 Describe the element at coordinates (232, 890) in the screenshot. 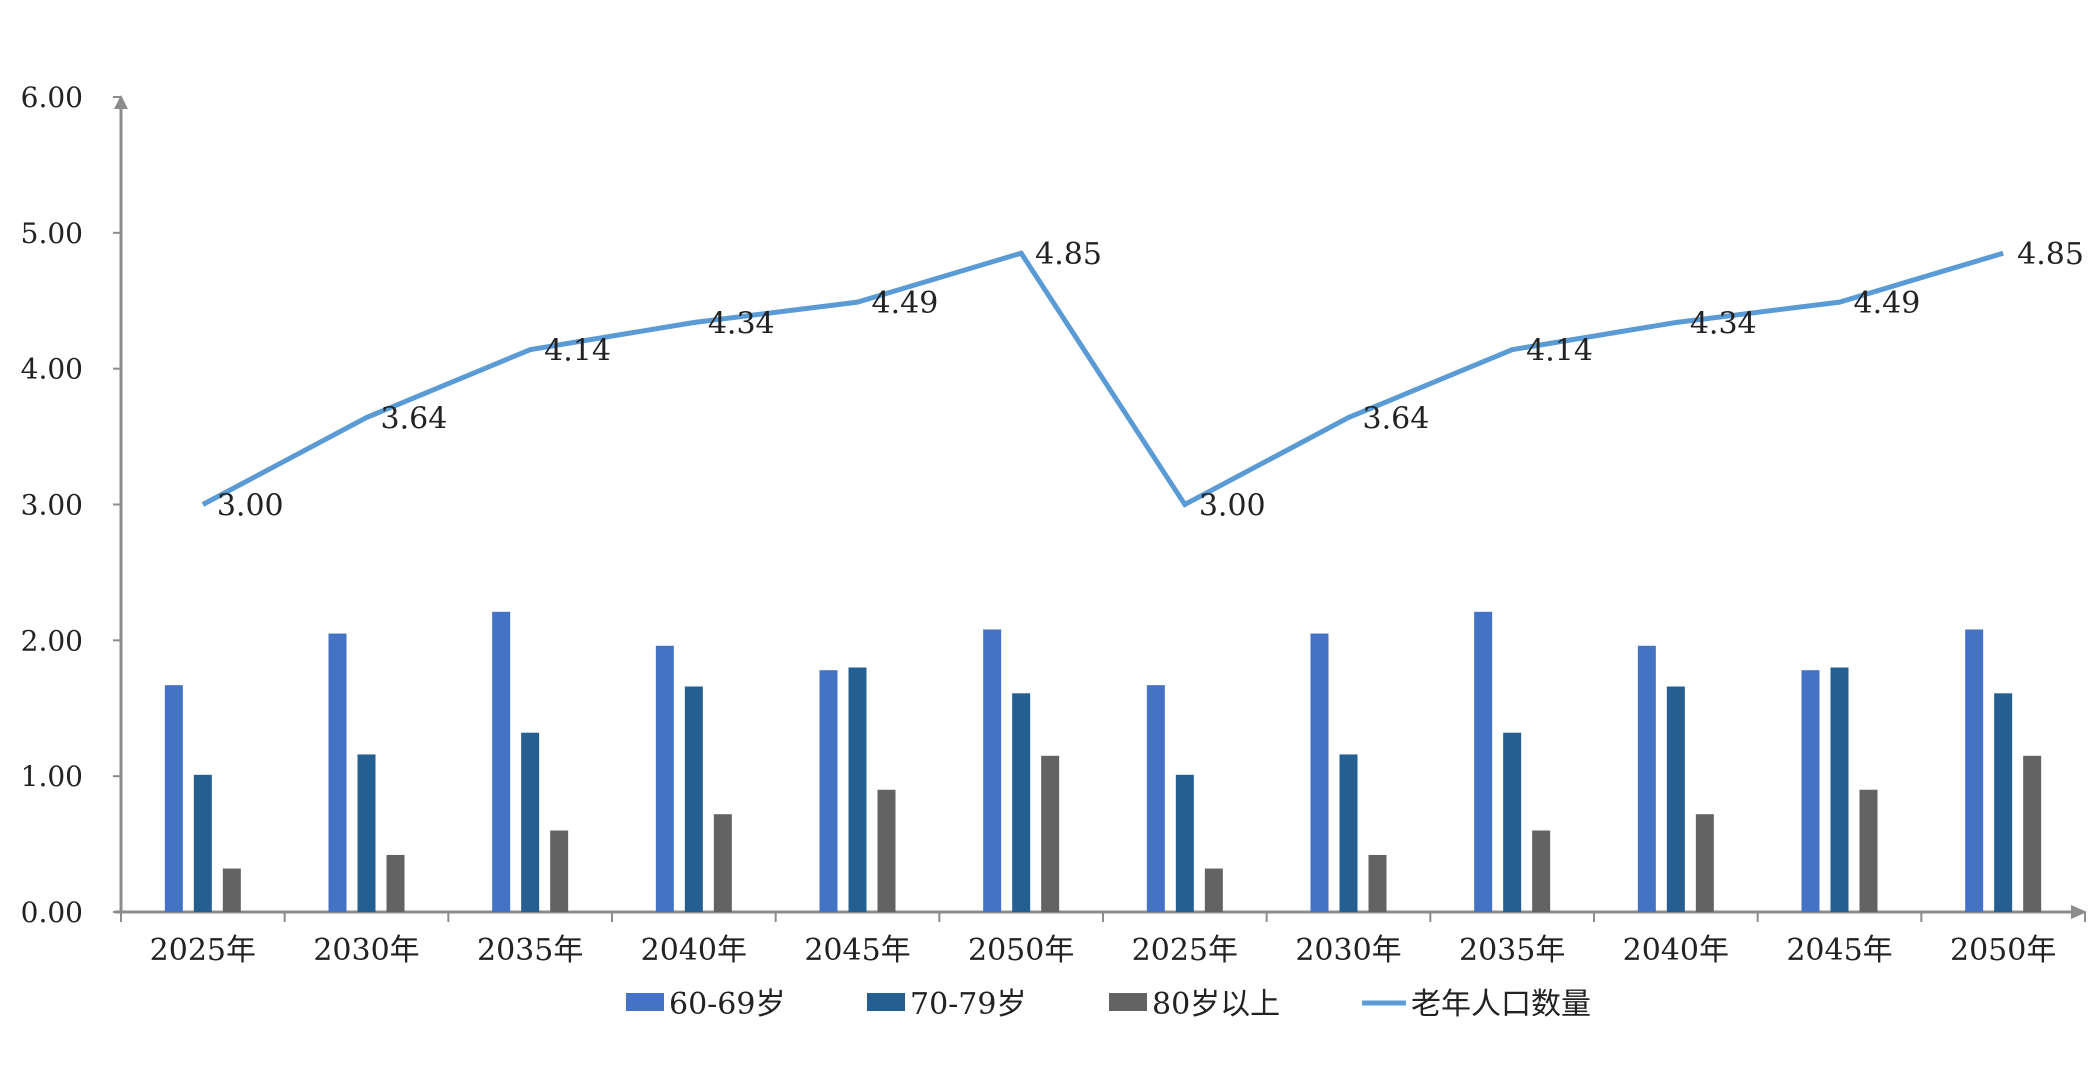

I see `bar-80--0` at that location.